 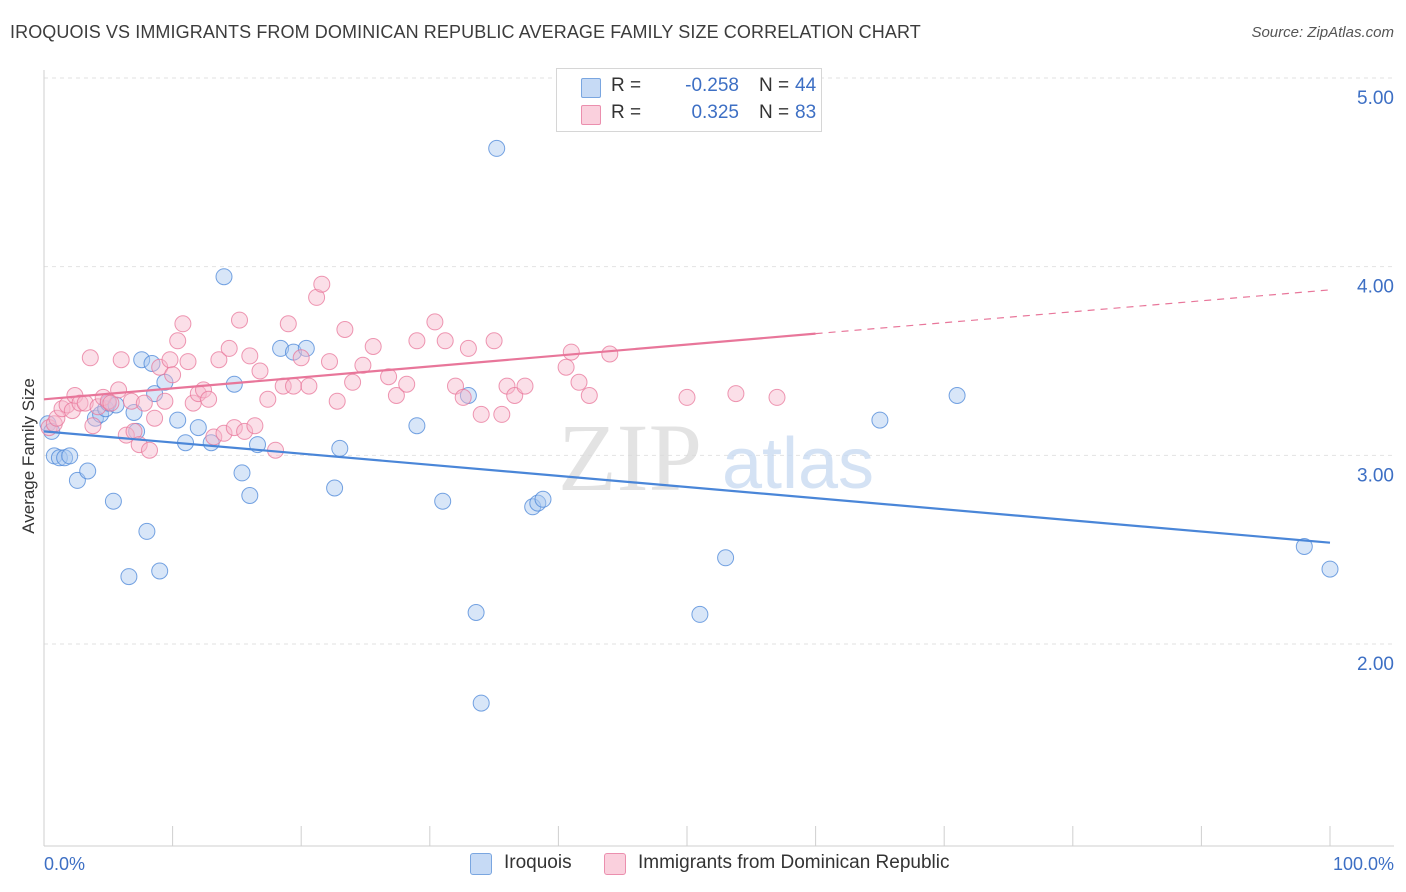 What do you see at coordinates (591, 88) in the screenshot?
I see `legend-swatch-blue` at bounding box center [591, 88].